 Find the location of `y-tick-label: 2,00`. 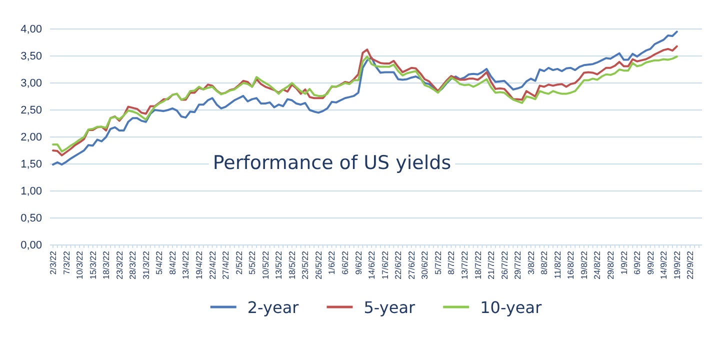

y-tick-label: 2,00 is located at coordinates (31, 138).